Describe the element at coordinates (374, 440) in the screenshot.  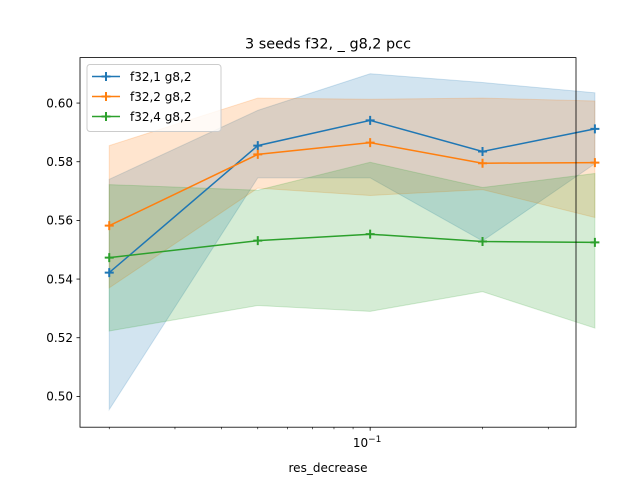
I see `x-tick-label-exponent: −1` at that location.